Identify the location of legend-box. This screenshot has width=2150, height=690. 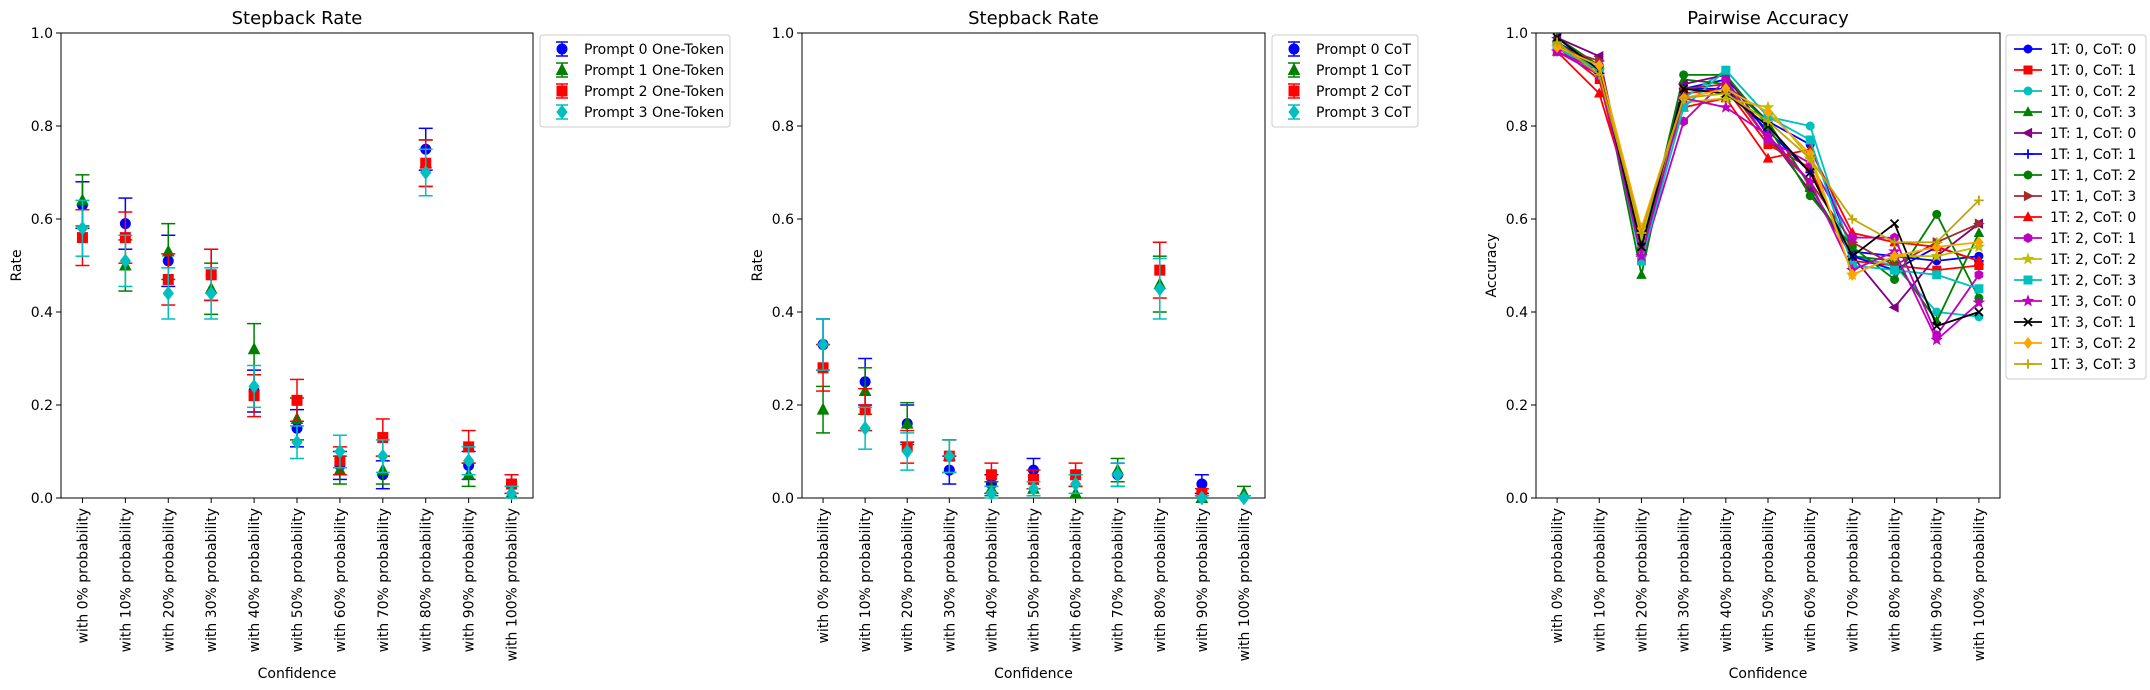
(1345, 81).